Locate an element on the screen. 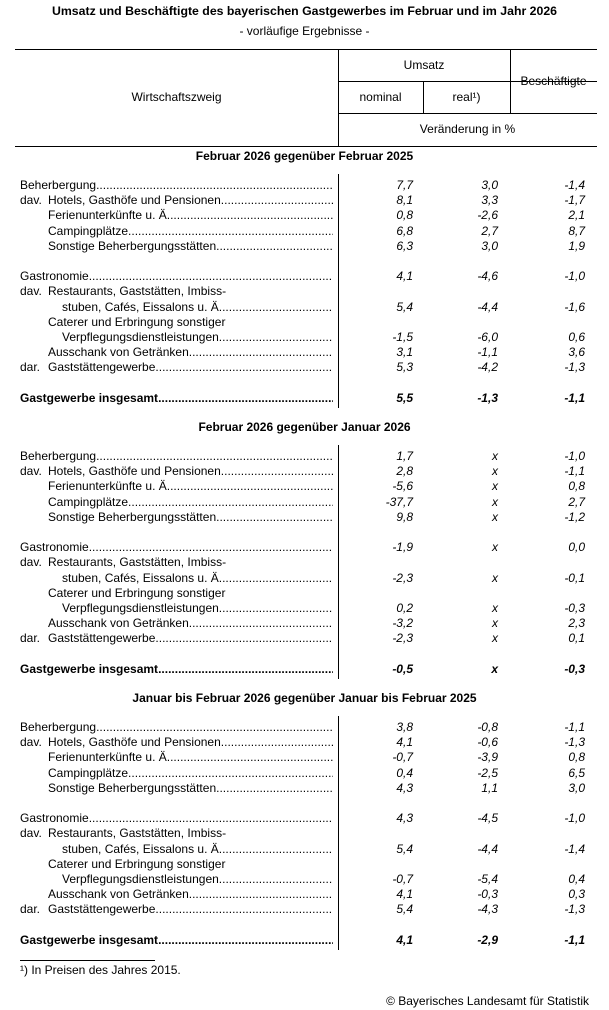 The image size is (609, 1010). table-row: dar. Gaststättengewerbe -2,3 x 0,1 is located at coordinates (304, 638).